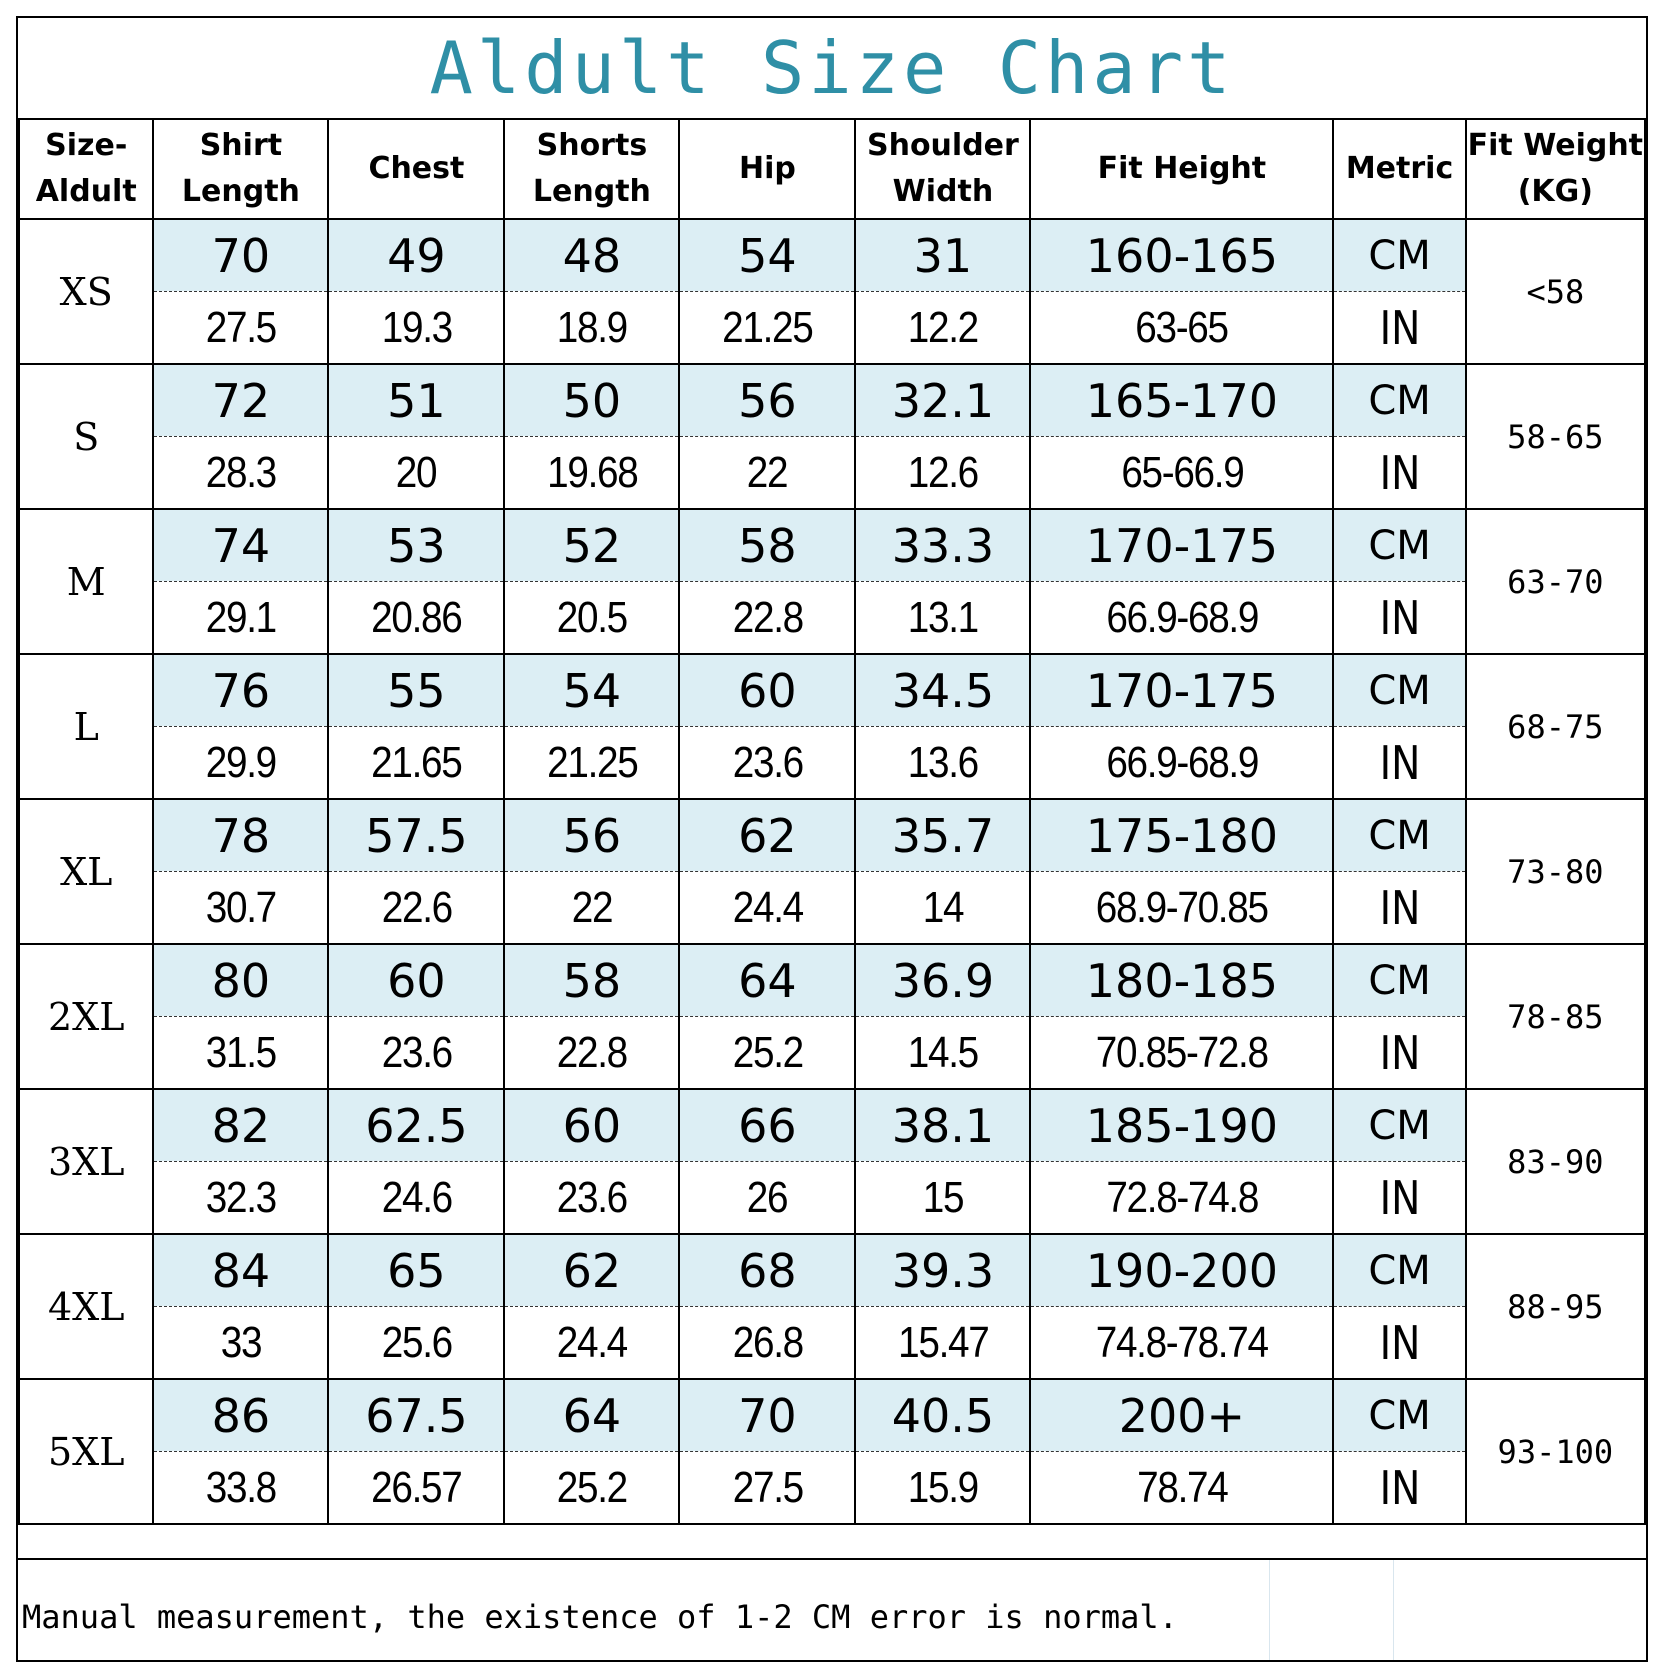 The image size is (1664, 1678). I want to click on table-row-in: 32.3 24.6 23.6 26 15 72.8-74.8 IN, so click(832, 1198).